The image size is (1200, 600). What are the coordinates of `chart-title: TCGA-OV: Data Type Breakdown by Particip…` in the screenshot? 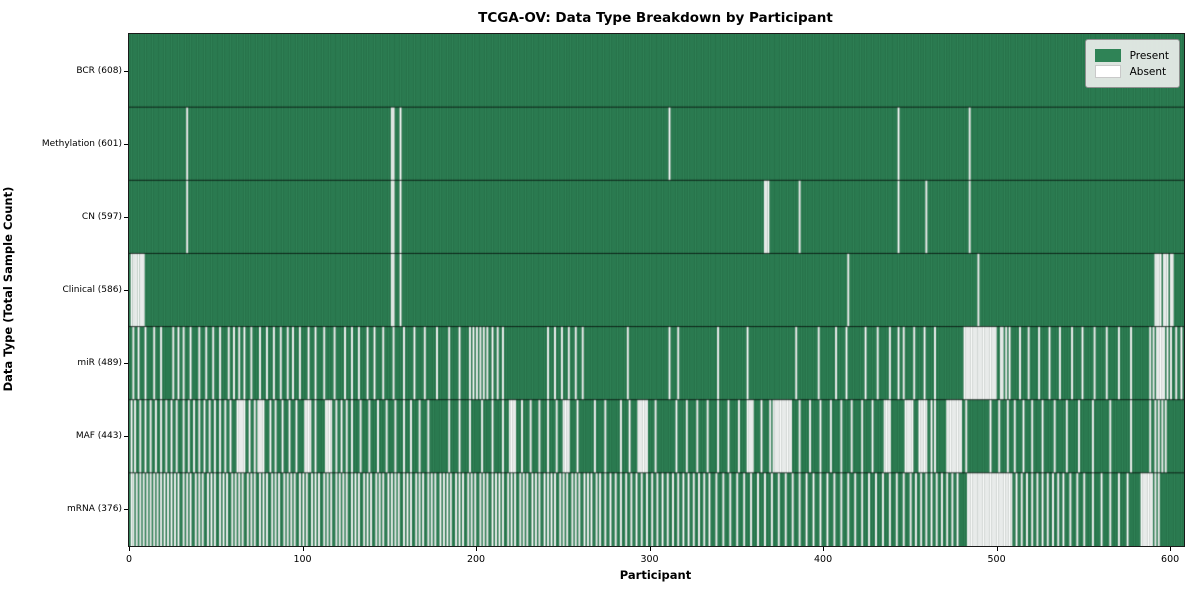 It's located at (655, 18).